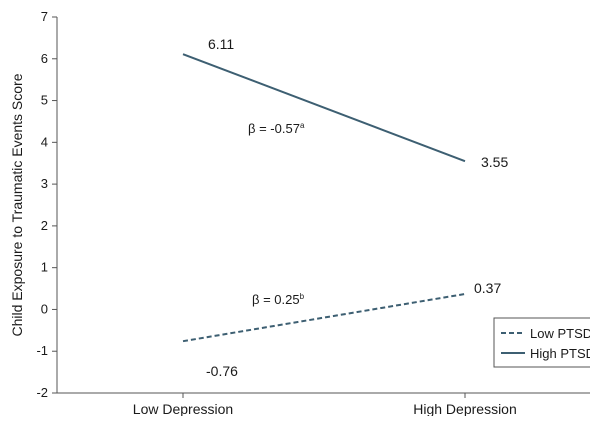 Image resolution: width=590 pixels, height=421 pixels. What do you see at coordinates (44, 16) in the screenshot?
I see `y-tick-label: 7` at bounding box center [44, 16].